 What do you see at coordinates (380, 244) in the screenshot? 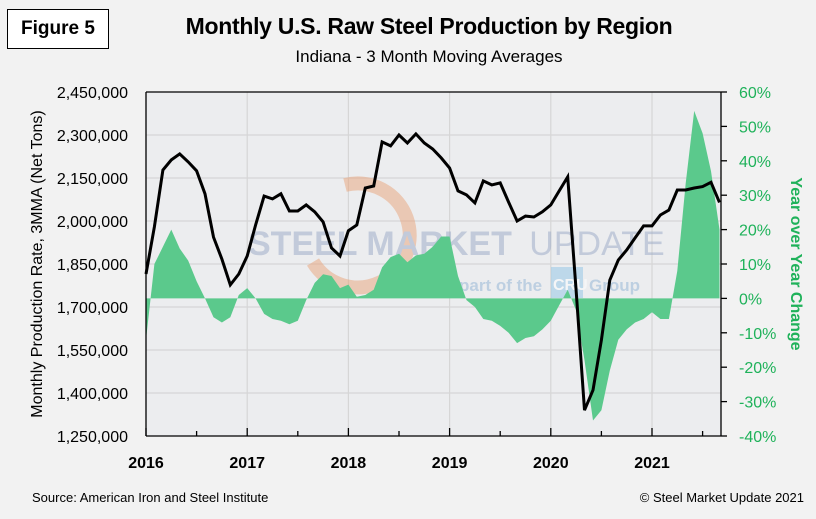
I see `watermark-brand-bold: STEEL MARKET` at bounding box center [380, 244].